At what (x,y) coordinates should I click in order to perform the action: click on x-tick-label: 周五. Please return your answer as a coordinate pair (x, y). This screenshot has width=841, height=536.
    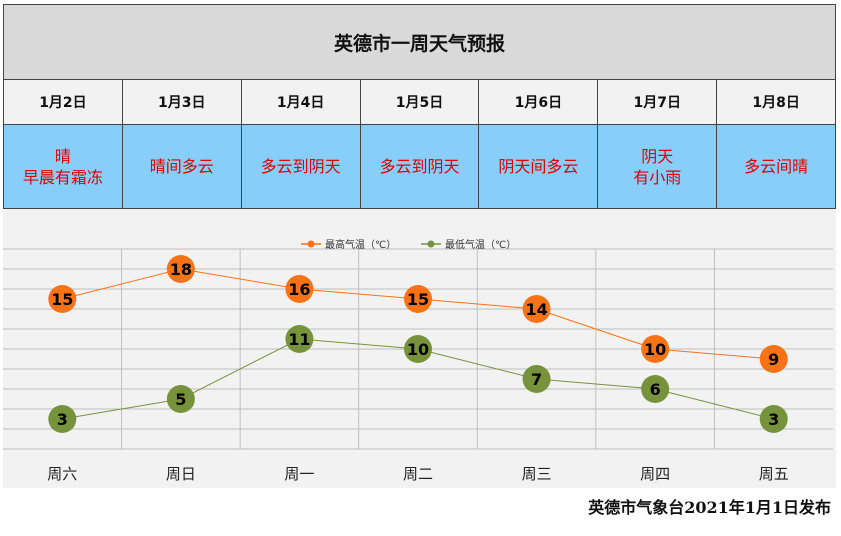
    Looking at the image, I should click on (774, 474).